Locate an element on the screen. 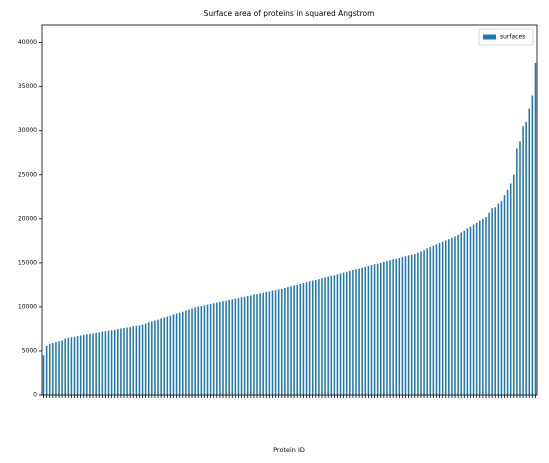 The width and height of the screenshot is (549, 463). y-tick-label: 5000 is located at coordinates (29, 350).